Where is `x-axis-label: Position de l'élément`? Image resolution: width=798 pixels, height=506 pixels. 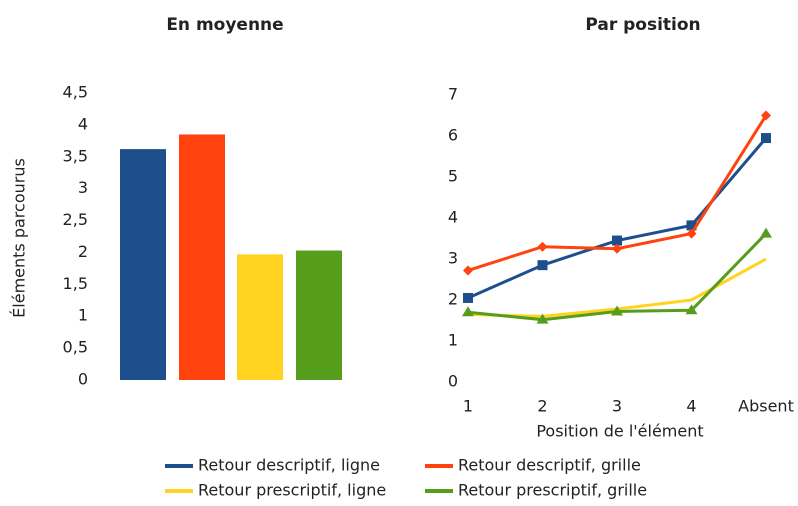 x-axis-label: Position de l'élément is located at coordinates (619, 431).